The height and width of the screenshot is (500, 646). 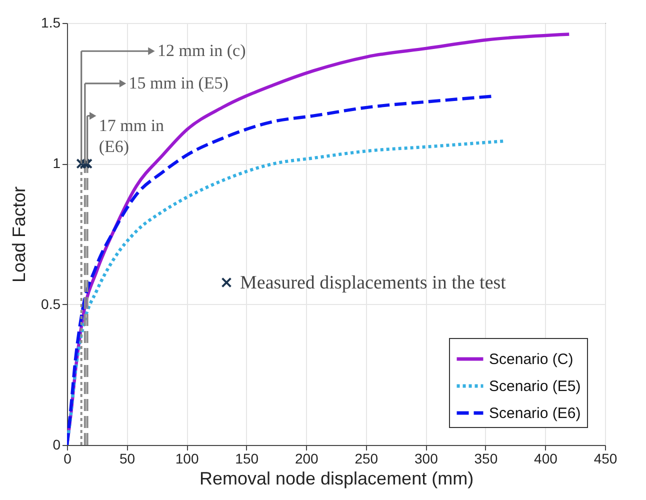 What do you see at coordinates (336, 478) in the screenshot?
I see `x-axis-title: Removal node displacement (mm)` at bounding box center [336, 478].